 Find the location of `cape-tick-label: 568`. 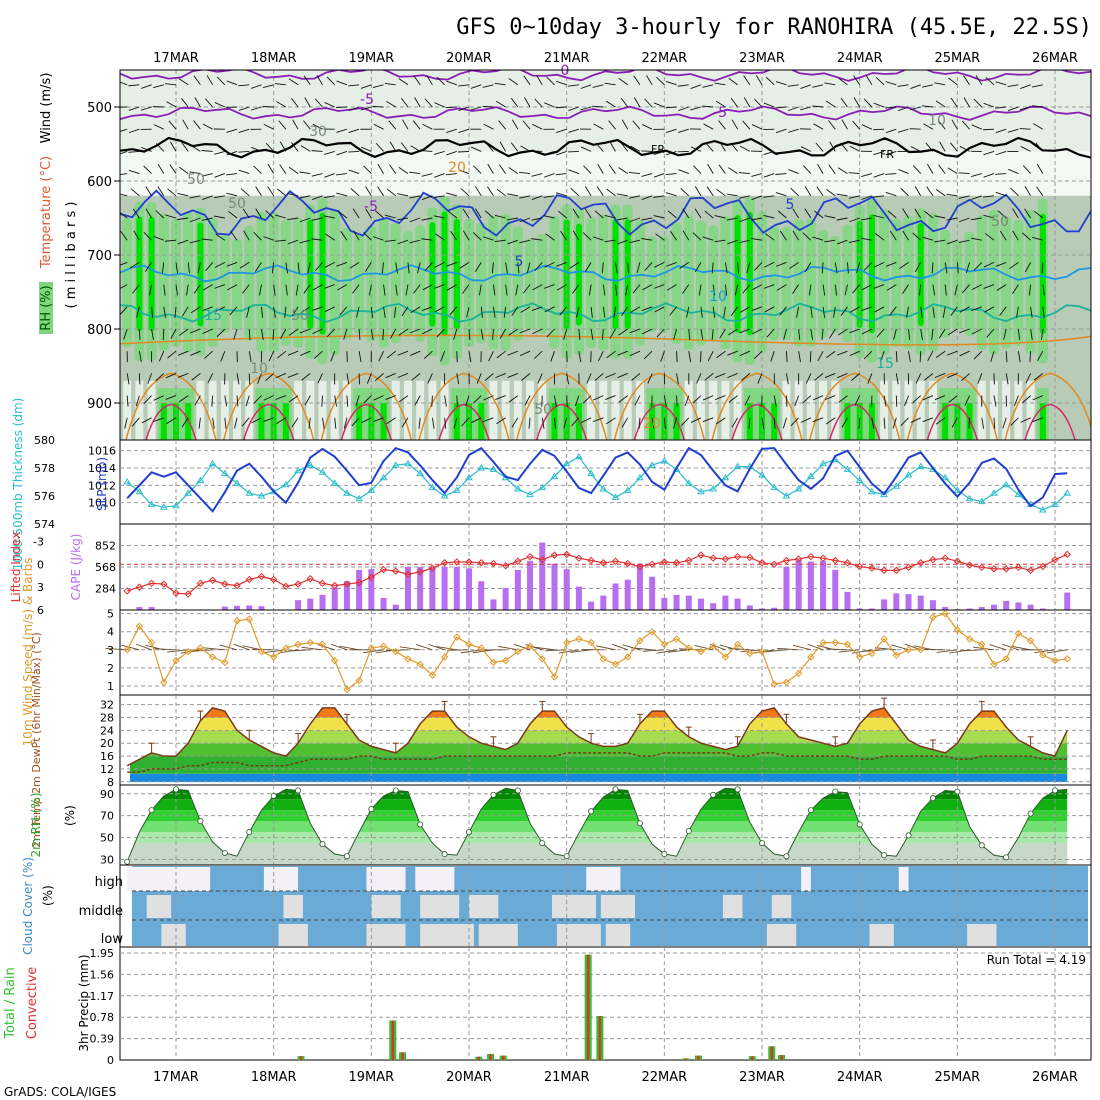

cape-tick-label: 568 is located at coordinates (105, 567).